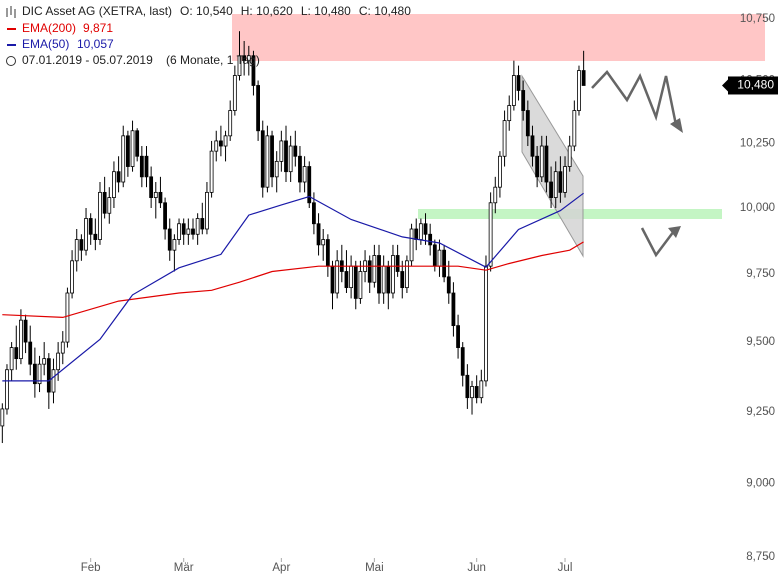 The image size is (780, 578). I want to click on legend-value: 9,871, so click(98, 28).